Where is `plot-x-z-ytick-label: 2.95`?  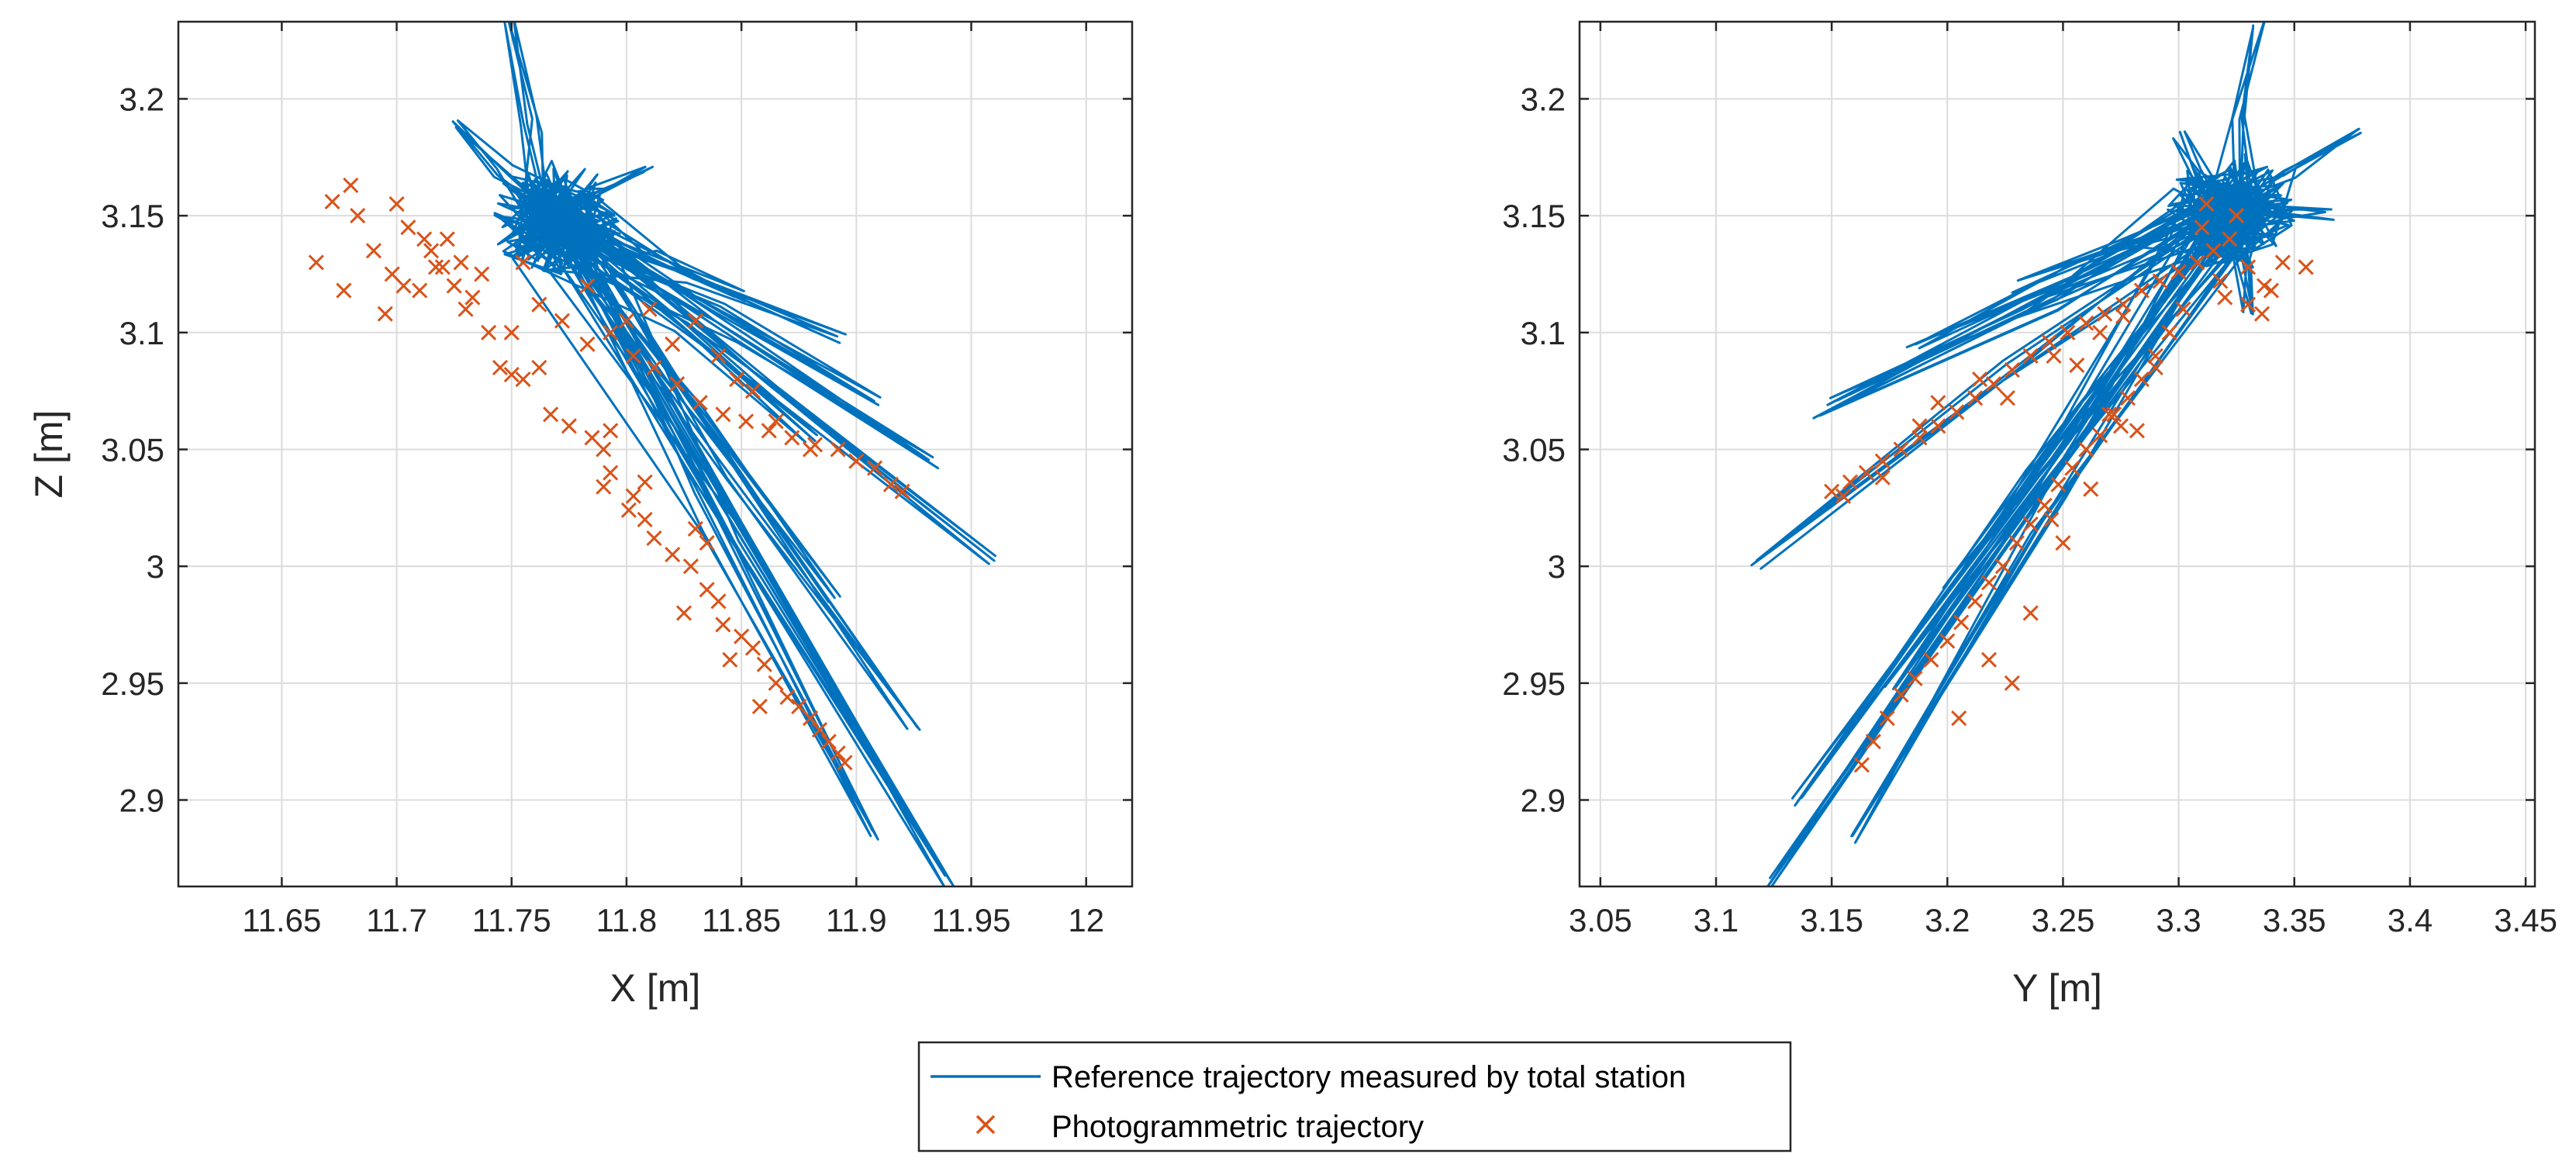 plot-x-z-ytick-label: 2.95 is located at coordinates (132, 683).